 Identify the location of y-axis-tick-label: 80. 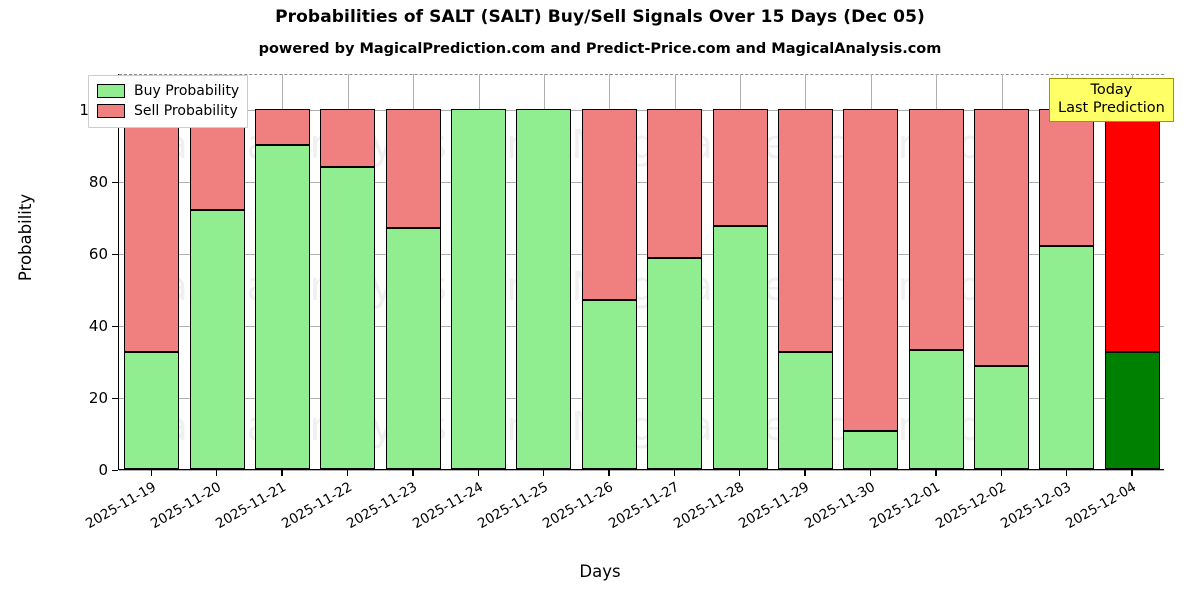
(98, 182).